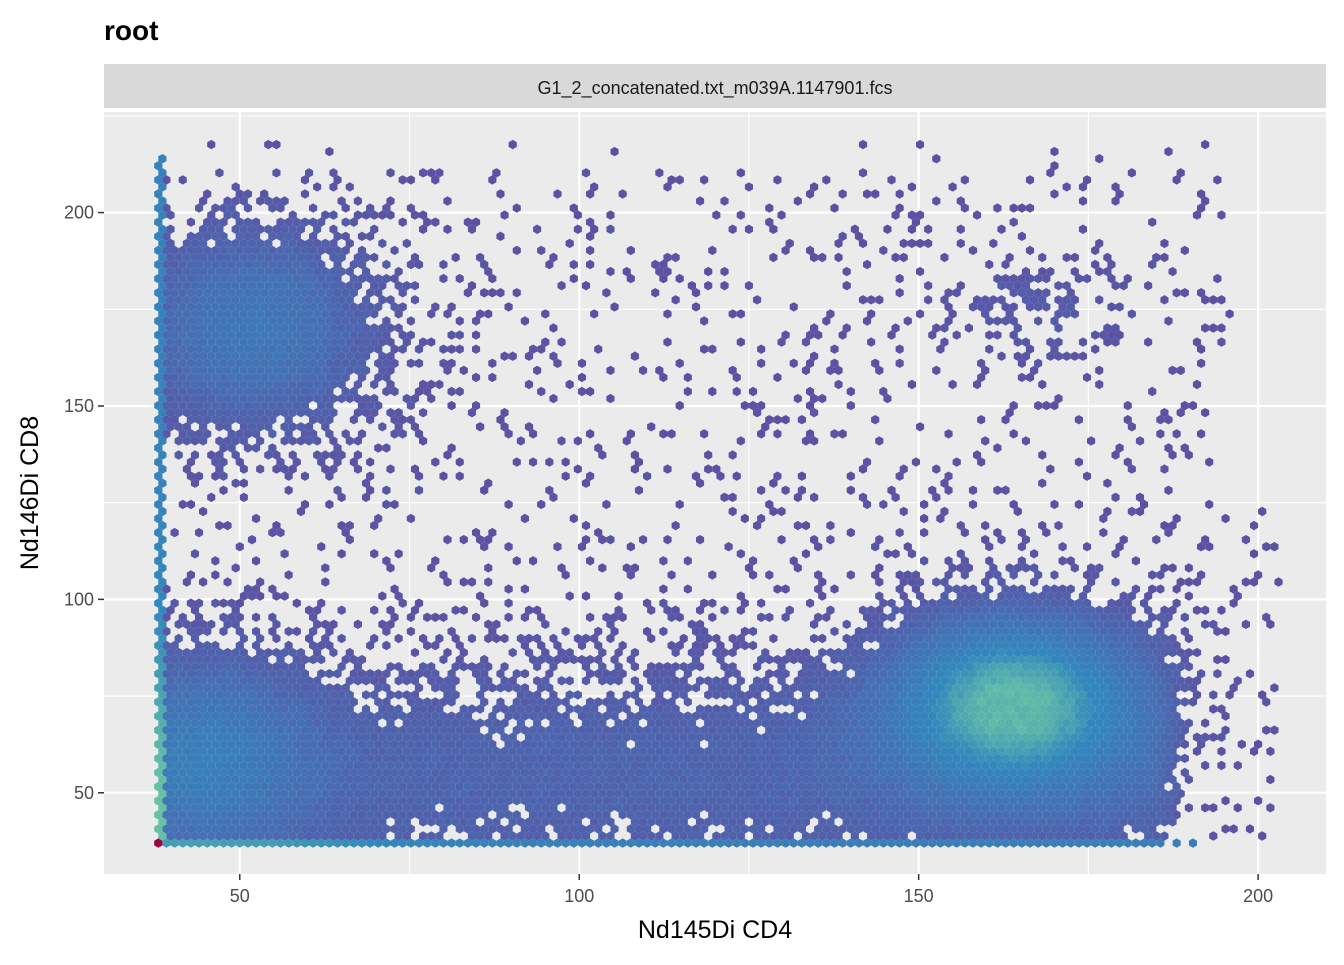 This screenshot has height=965, width=1344. I want to click on chart-title: root, so click(131, 30).